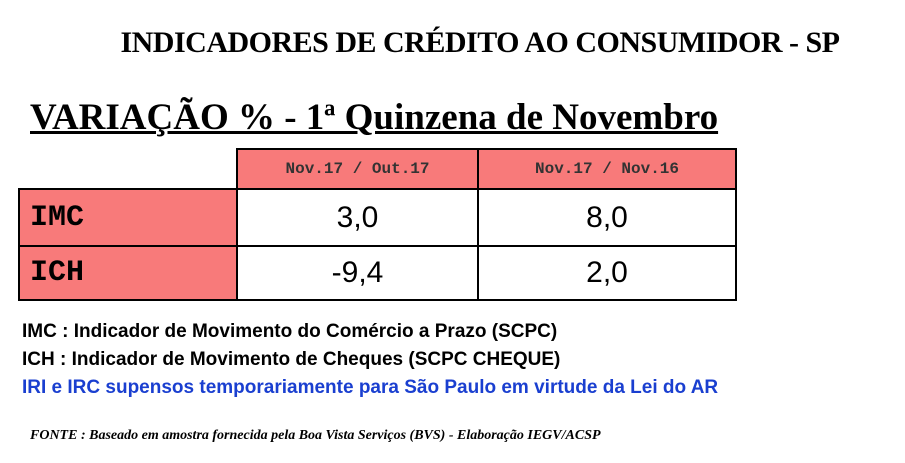  What do you see at coordinates (374, 117) in the screenshot?
I see `subtitle: VARIAÇÃO % - 1ª Quinzena de Novembro` at bounding box center [374, 117].